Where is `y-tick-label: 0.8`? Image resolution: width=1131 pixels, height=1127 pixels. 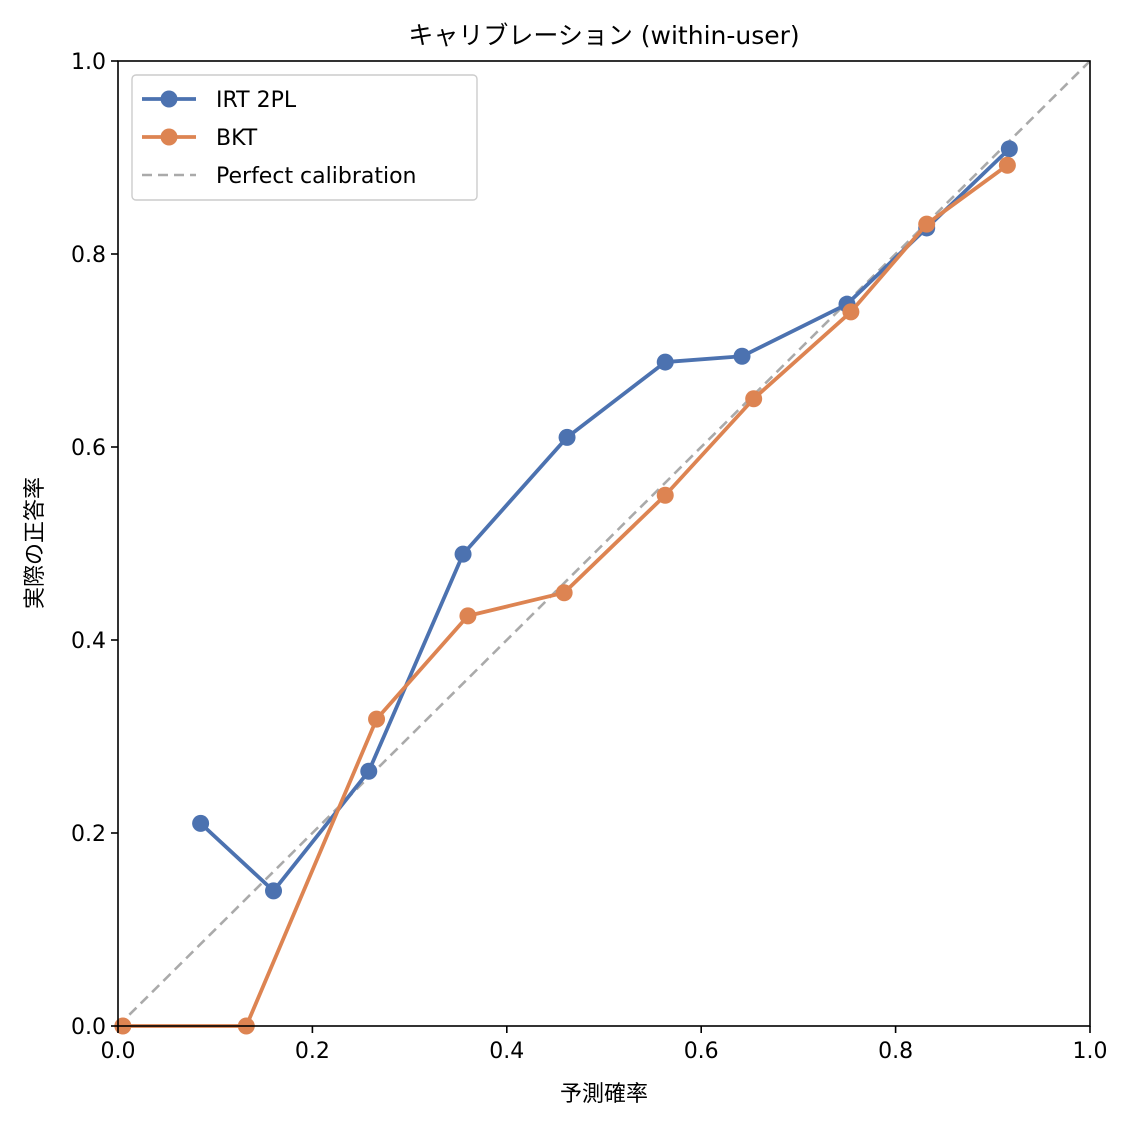 y-tick-label: 0.8 is located at coordinates (88, 255).